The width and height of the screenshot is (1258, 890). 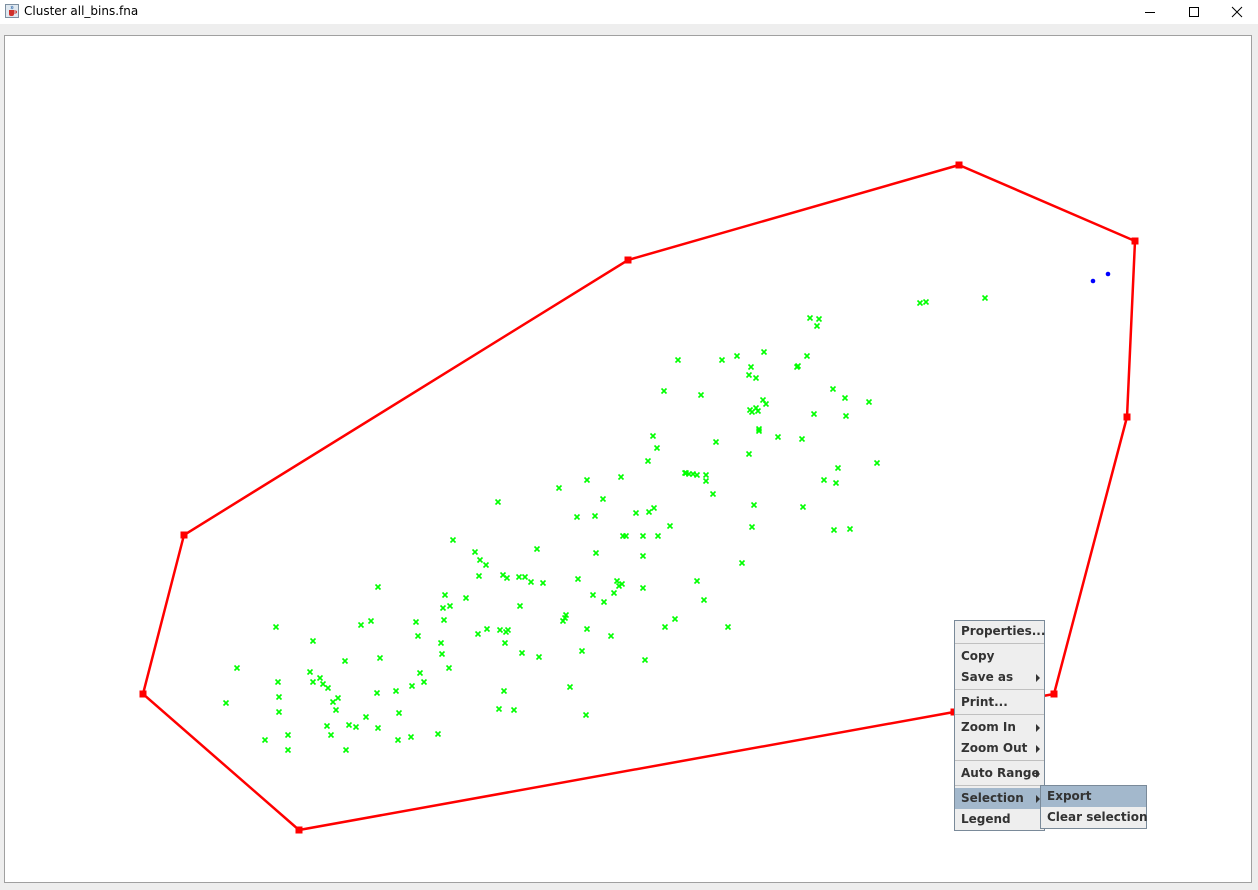 I want to click on submenu-item-export: Export, so click(x=1093, y=796).